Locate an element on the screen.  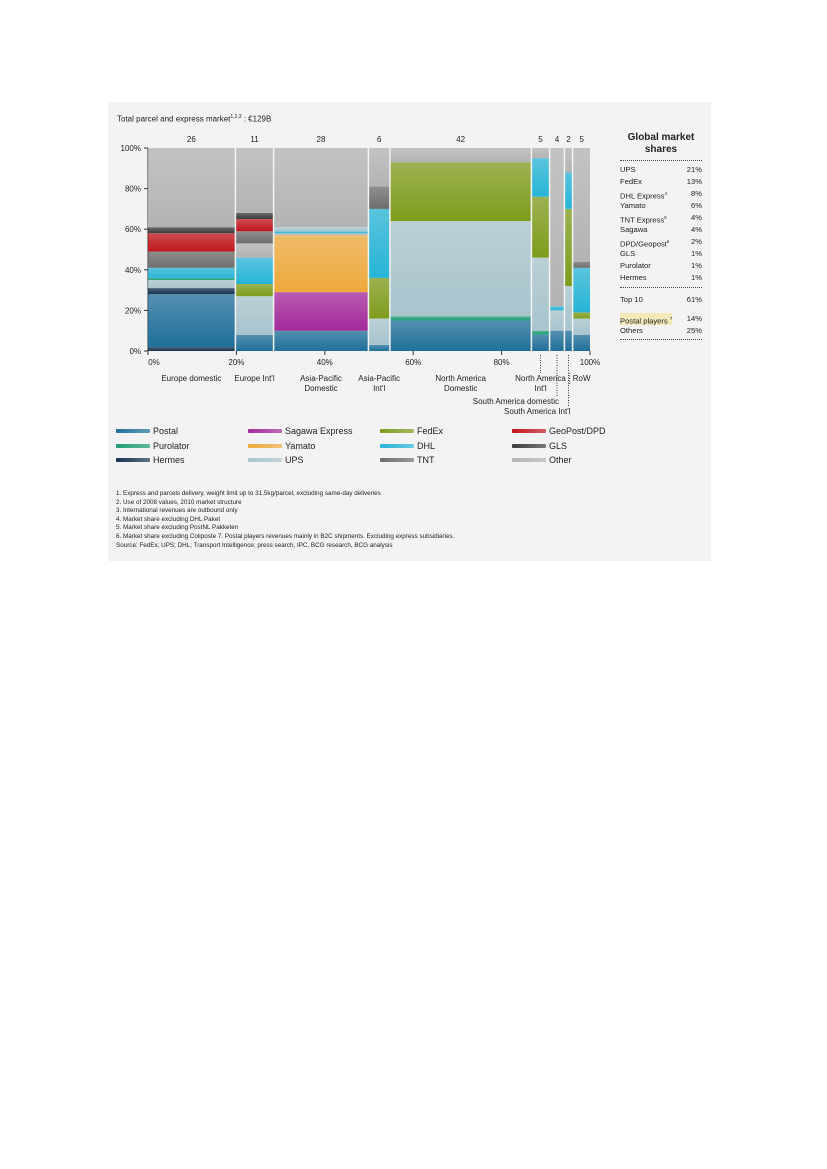
shares-row: FedEx 13% is located at coordinates (661, 182).